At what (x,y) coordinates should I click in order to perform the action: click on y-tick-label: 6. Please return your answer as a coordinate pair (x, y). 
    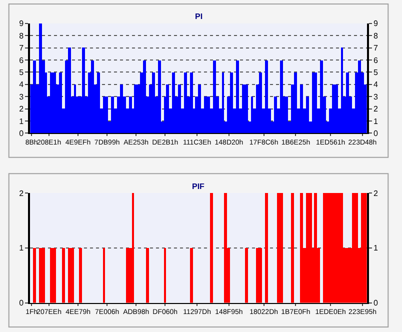
    Looking at the image, I should click on (21, 60).